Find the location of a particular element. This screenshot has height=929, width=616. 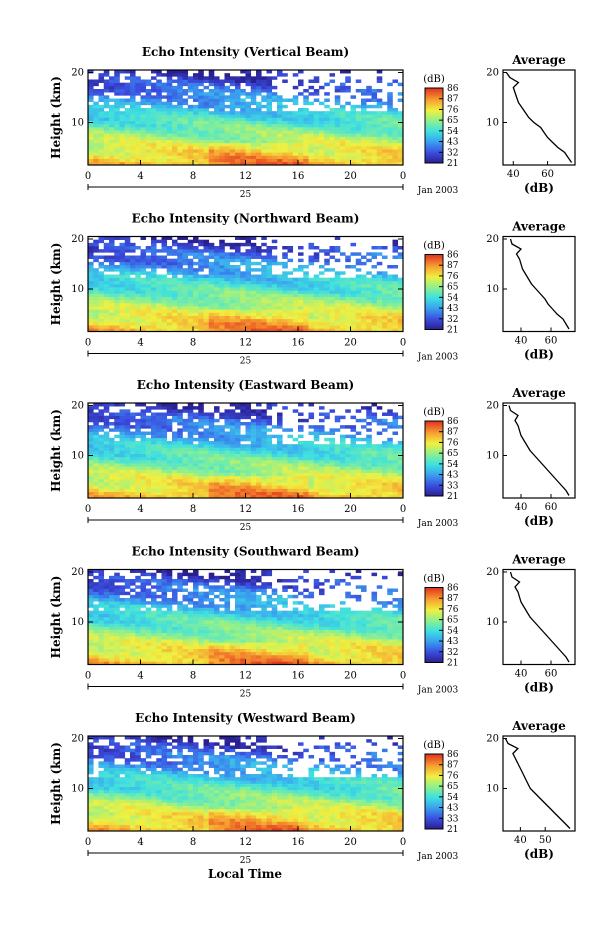

x-tick-label: 12 is located at coordinates (245, 509).